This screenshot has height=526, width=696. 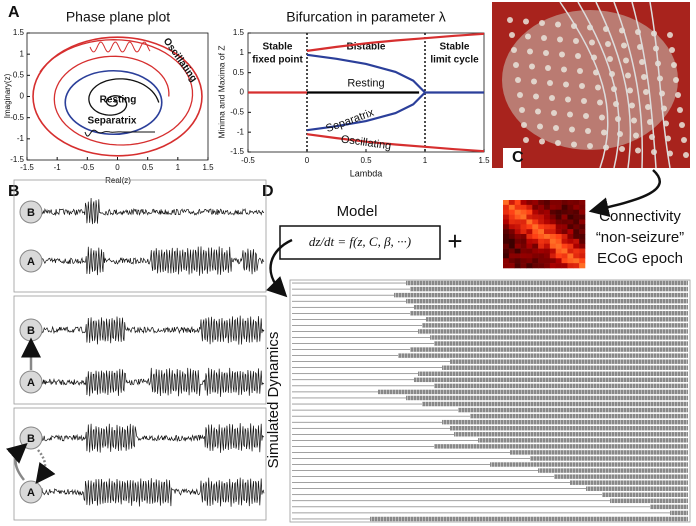 What do you see at coordinates (239, 72) in the screenshot?
I see `y-tick-label: 0.5` at bounding box center [239, 72].